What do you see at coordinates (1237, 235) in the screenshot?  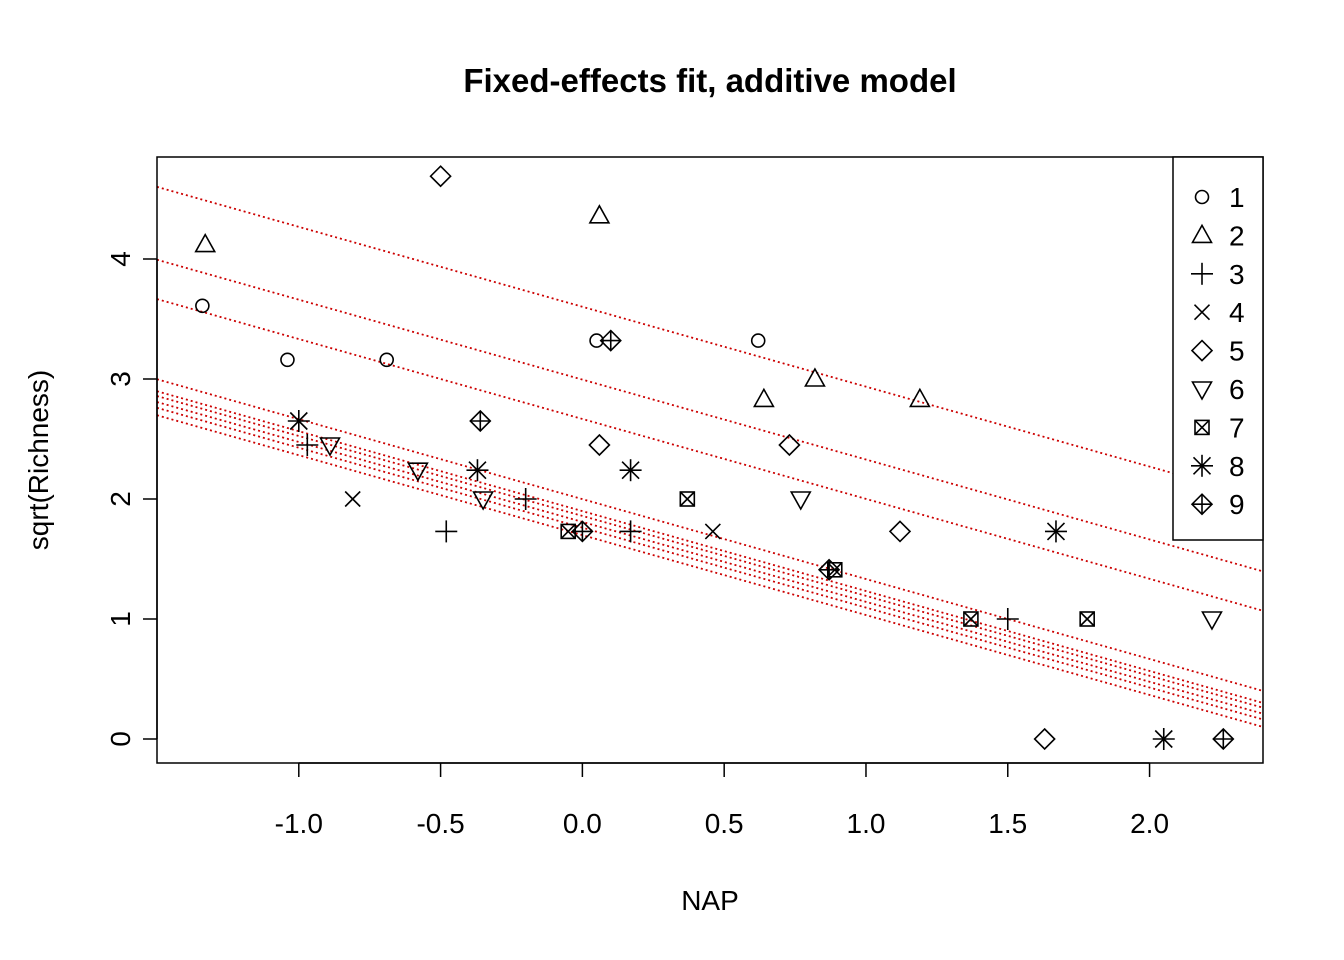 I see `legend-label-2: 2` at bounding box center [1237, 235].